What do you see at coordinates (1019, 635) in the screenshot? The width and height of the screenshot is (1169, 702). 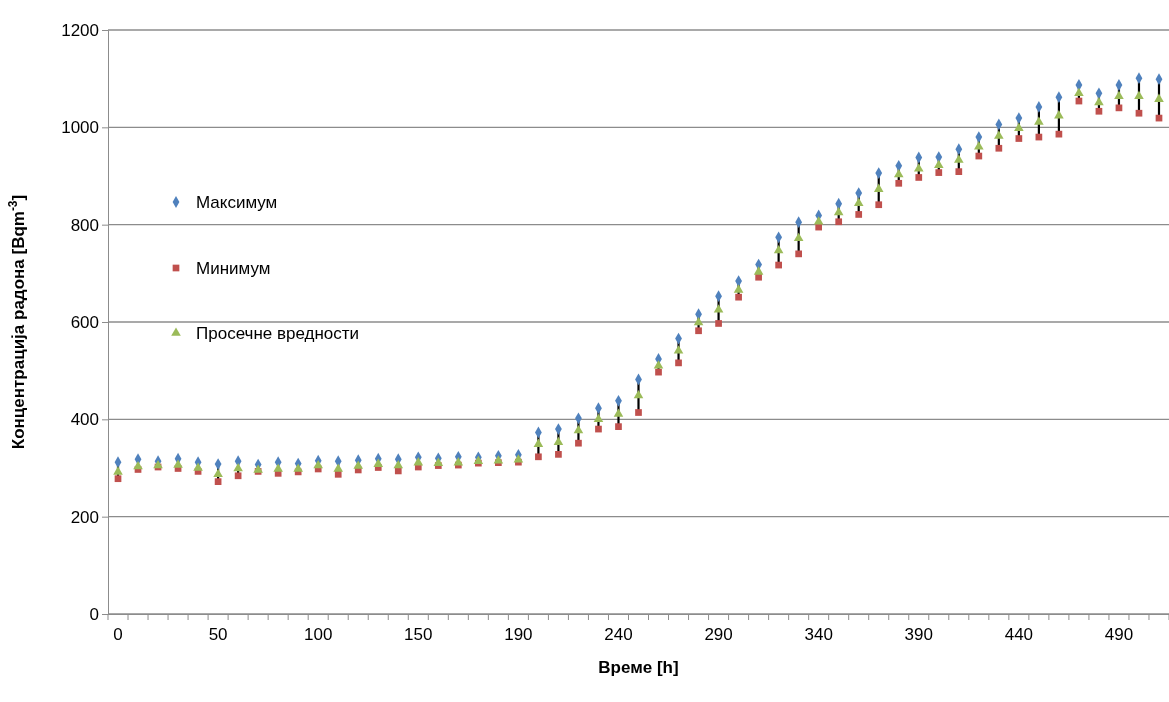 I see `x-tick-label: 440` at bounding box center [1019, 635].